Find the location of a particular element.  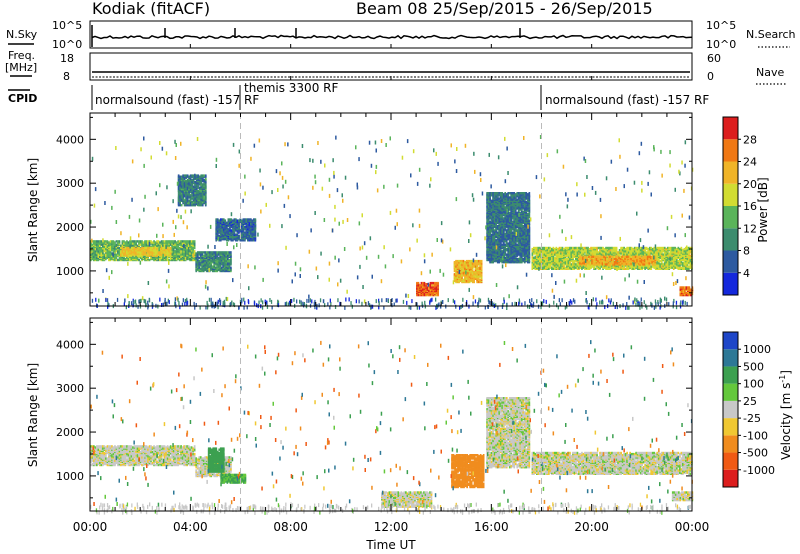

freq-tick-bottom: 8 is located at coordinates (66, 76).